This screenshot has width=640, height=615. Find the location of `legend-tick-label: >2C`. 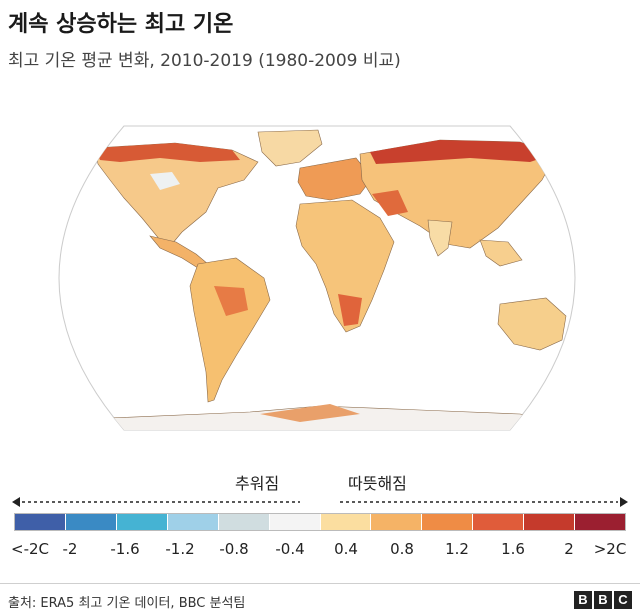

legend-tick-label: >2C is located at coordinates (610, 549).